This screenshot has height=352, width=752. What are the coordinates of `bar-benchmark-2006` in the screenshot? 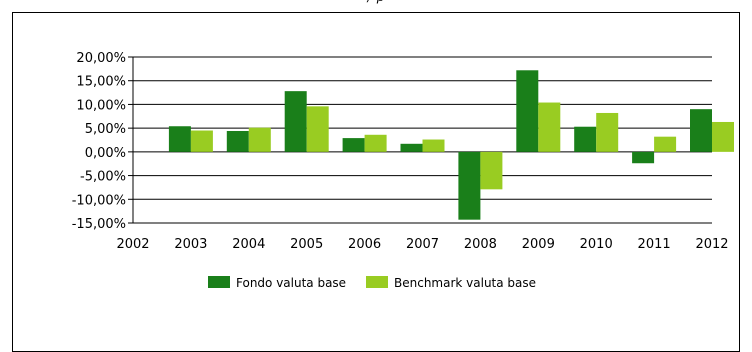 It's located at (375, 143).